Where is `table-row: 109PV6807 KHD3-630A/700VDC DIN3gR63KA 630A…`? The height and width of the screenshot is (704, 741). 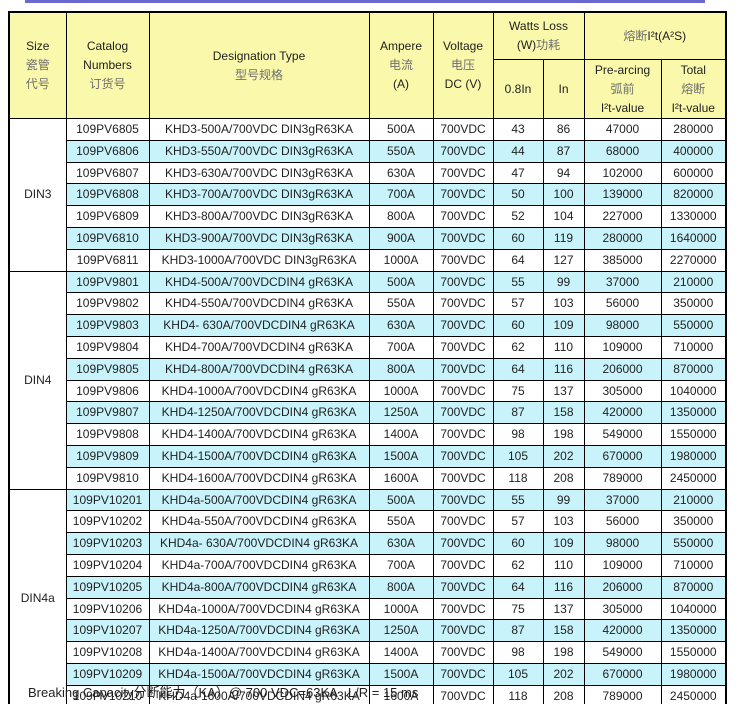
table-row: 109PV6807 KHD3-630A/700VDC DIN3gR63KA 630A… is located at coordinates (368, 173).